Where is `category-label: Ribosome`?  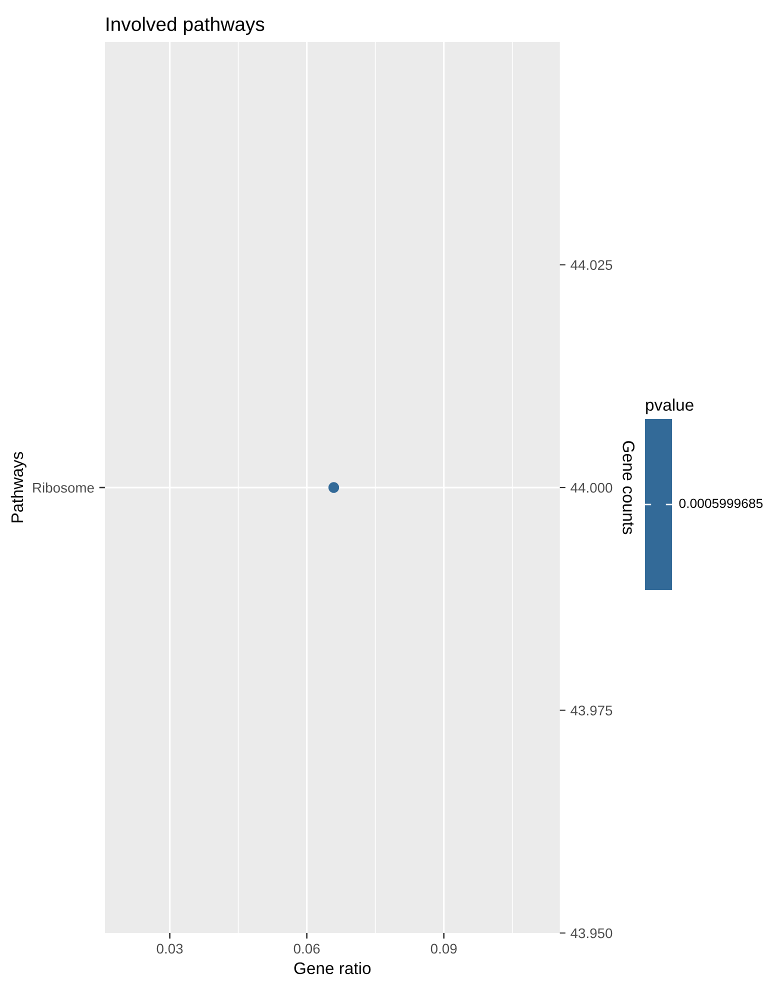
category-label: Ribosome is located at coordinates (63, 487).